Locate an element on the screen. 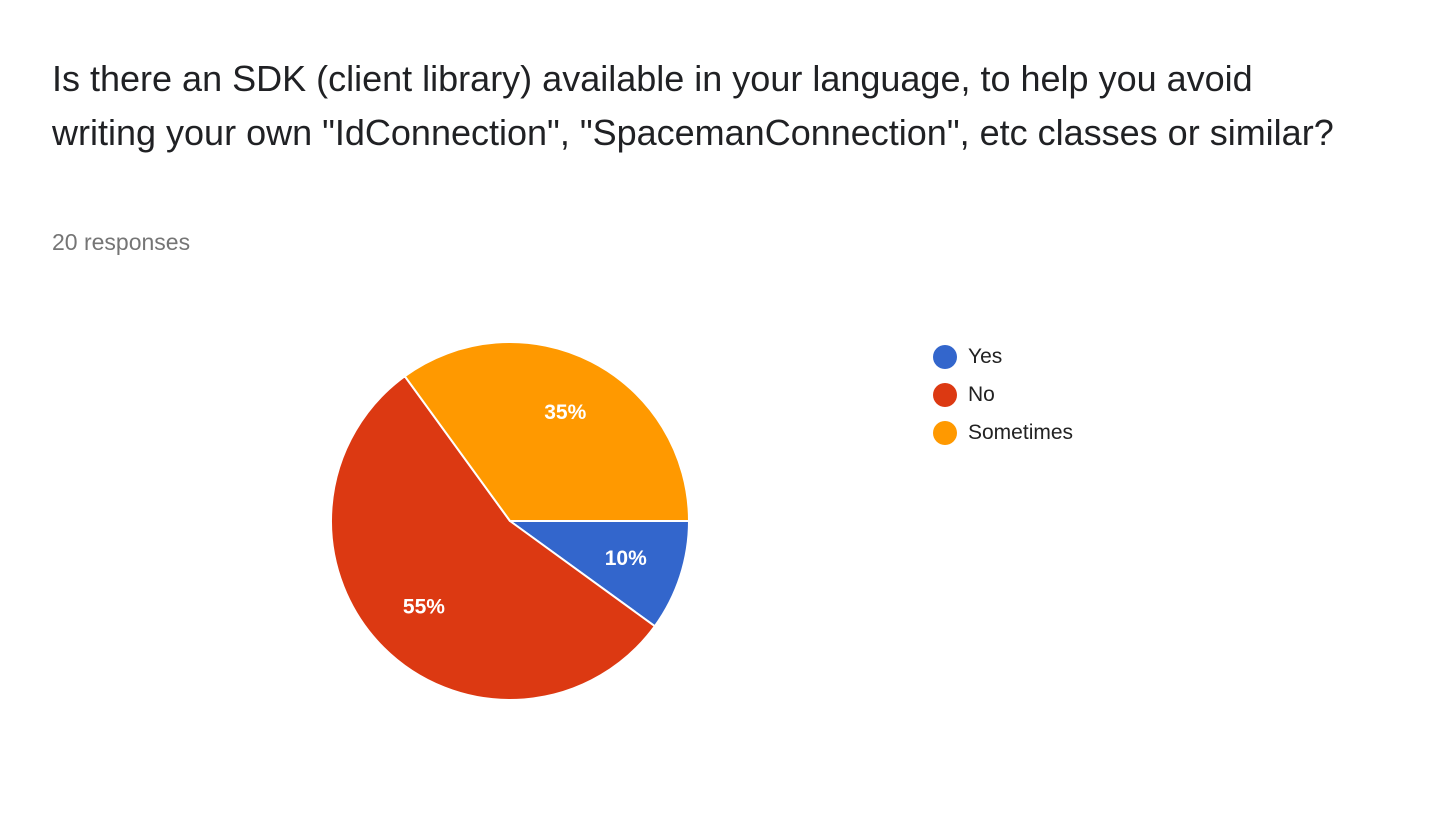 This screenshot has height=824, width=1448. pie-slice-yes is located at coordinates (598, 574).